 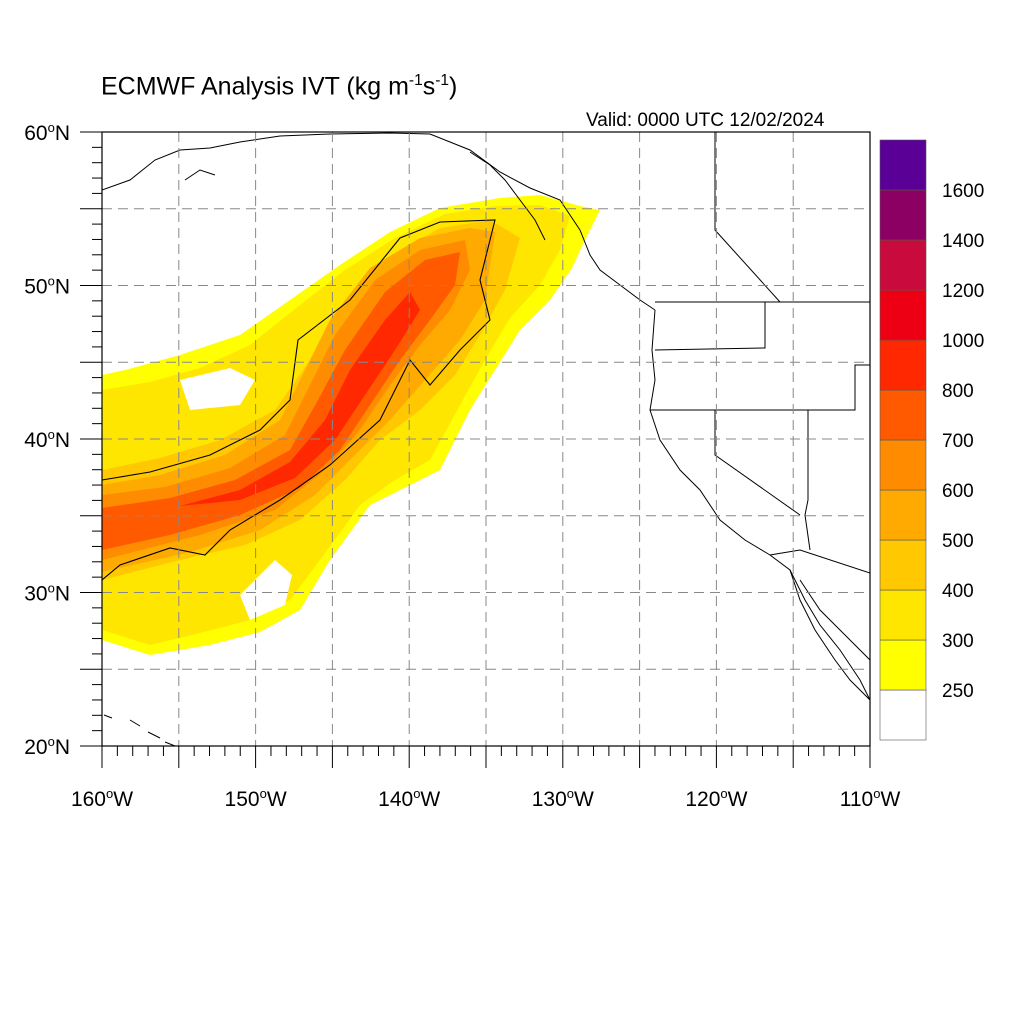 What do you see at coordinates (757, 463) in the screenshot?
I see `ca-nv-border` at bounding box center [757, 463].